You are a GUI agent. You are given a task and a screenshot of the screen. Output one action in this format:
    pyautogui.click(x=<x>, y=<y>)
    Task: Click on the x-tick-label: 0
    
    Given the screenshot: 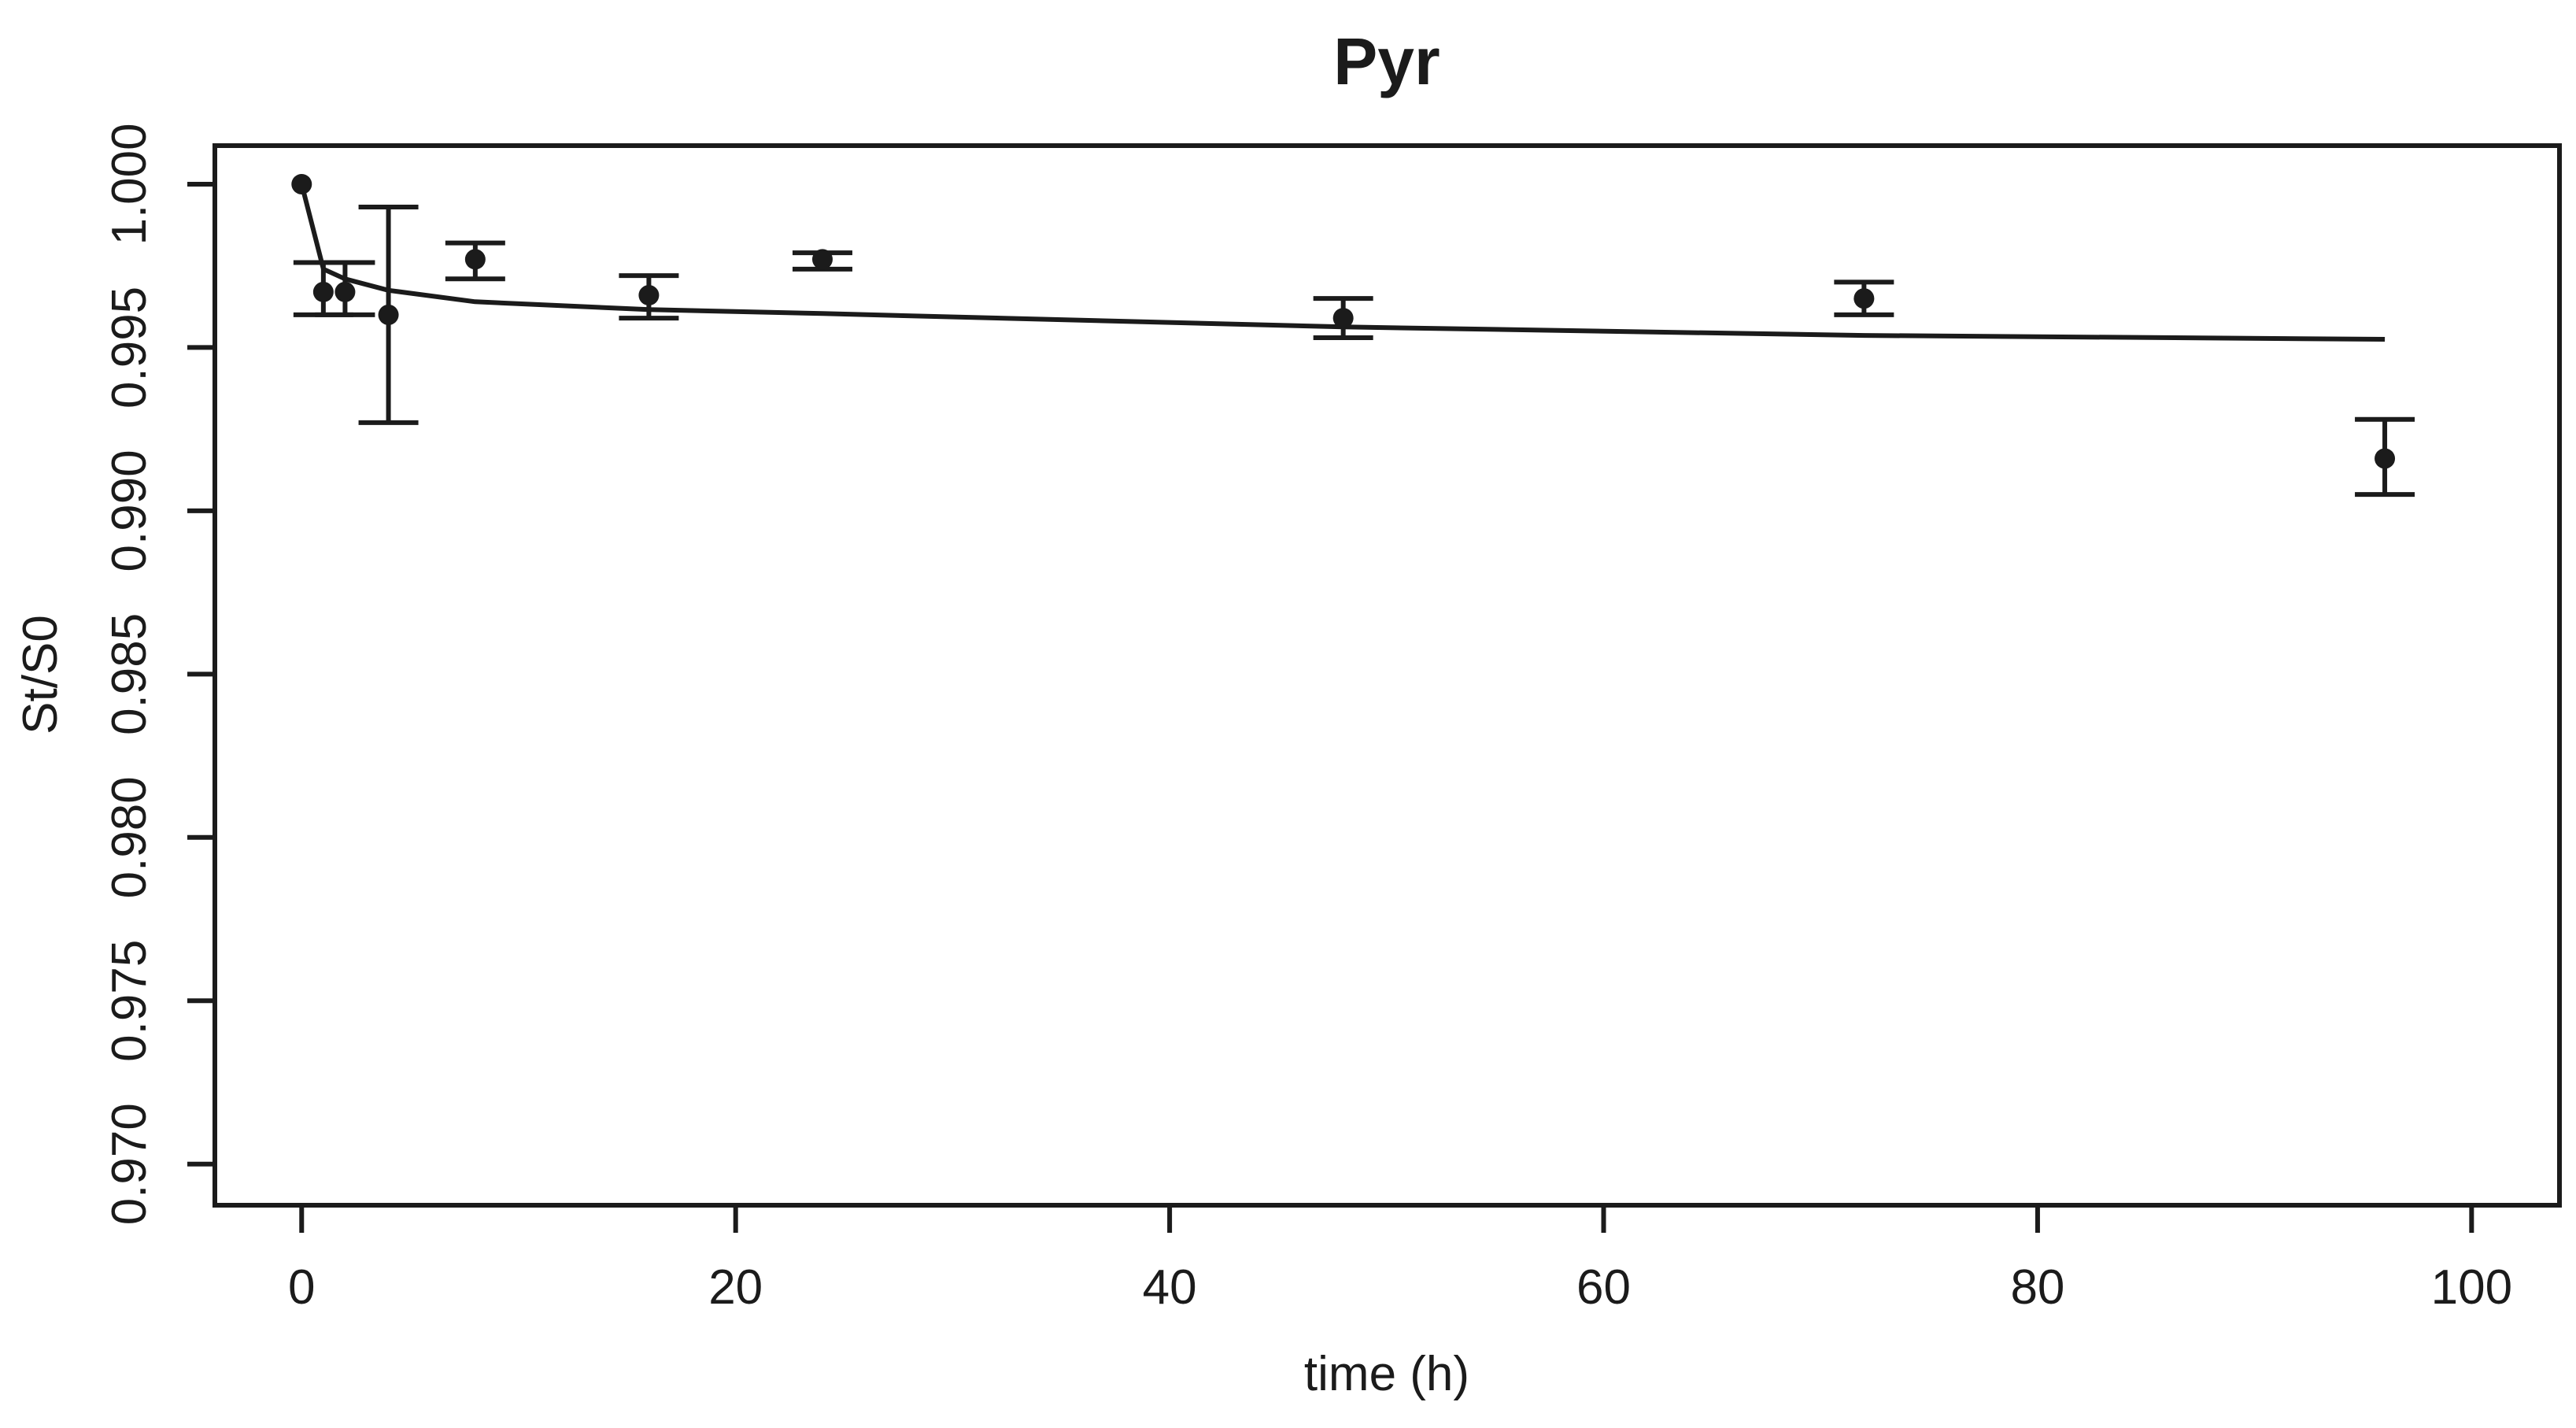 What is the action you would take?
    pyautogui.click(x=301, y=1287)
    